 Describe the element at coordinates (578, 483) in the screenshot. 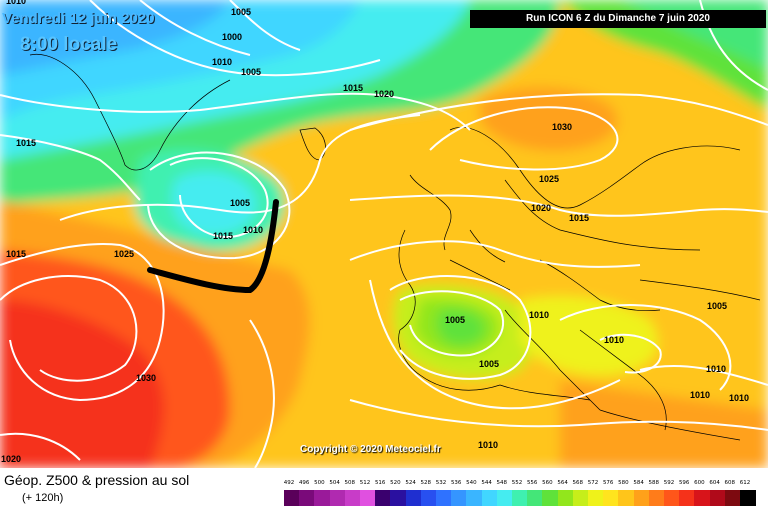

I see `legend-label: 568` at that location.